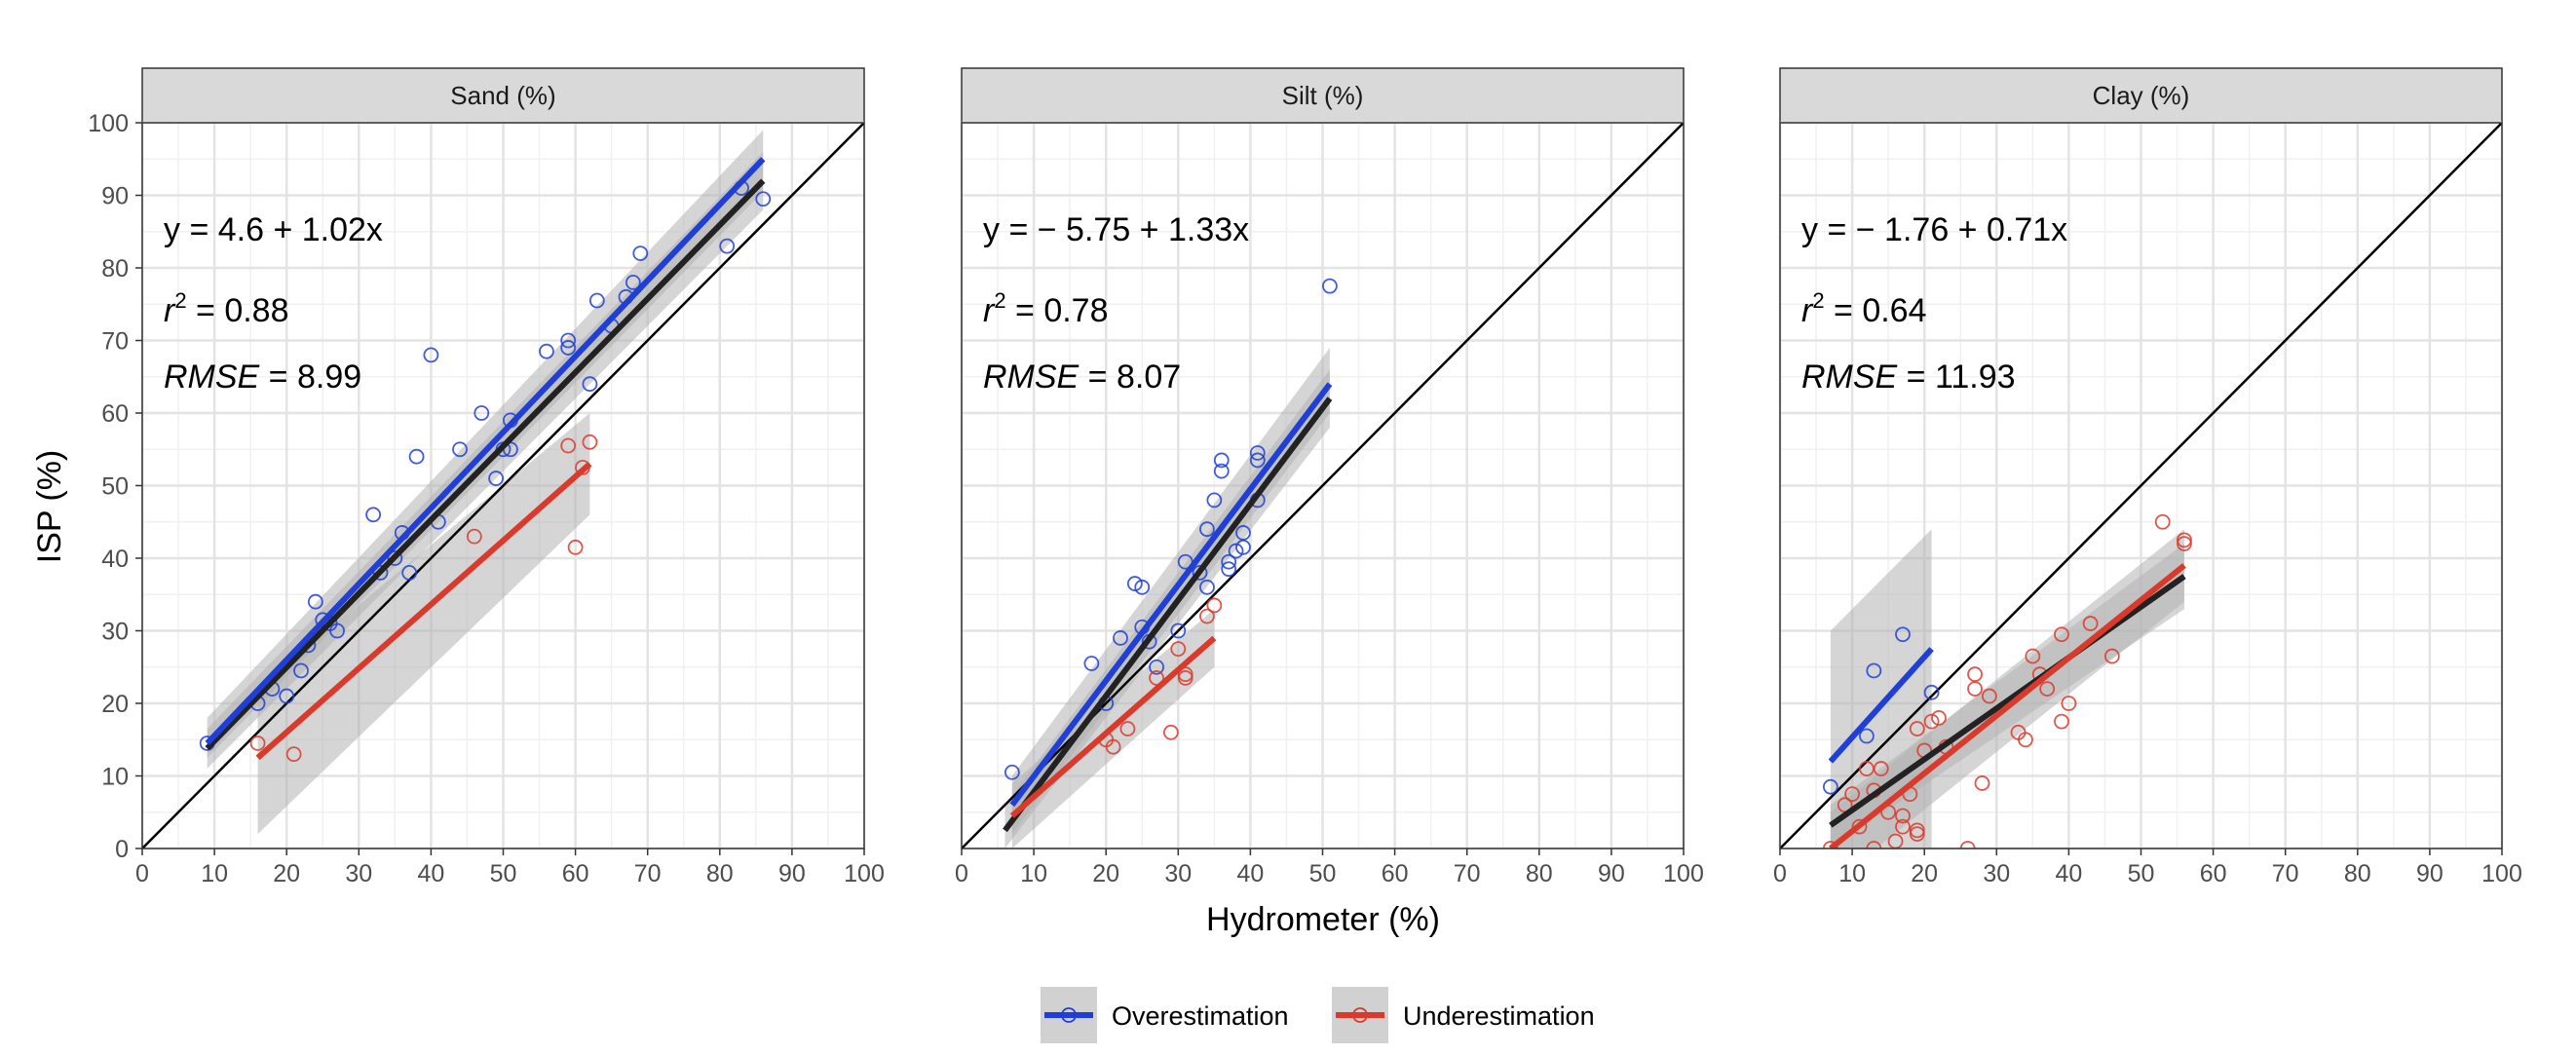  Describe the element at coordinates (1934, 229) in the screenshot. I see `regression-equation: y = − 1.76 + 0.71x` at that location.